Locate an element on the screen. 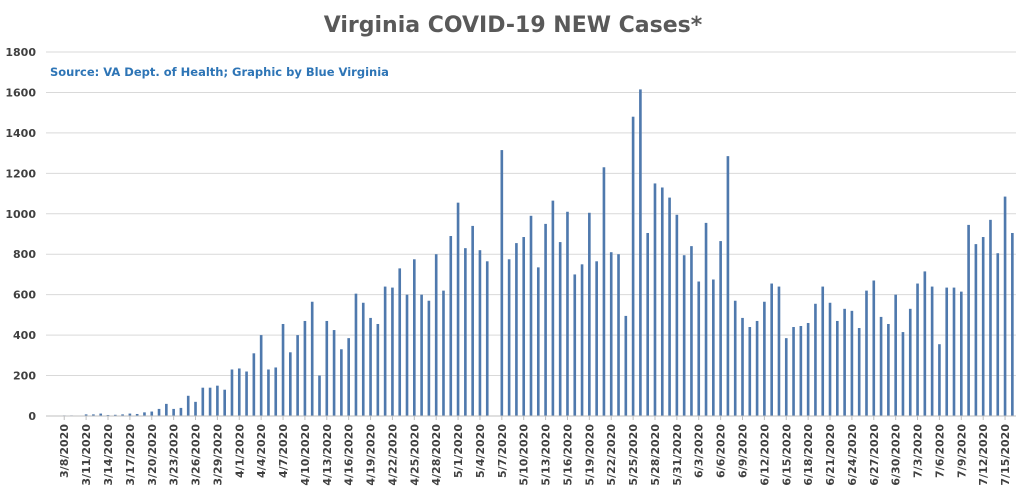  y-tick-label: 600 is located at coordinates (24, 295).